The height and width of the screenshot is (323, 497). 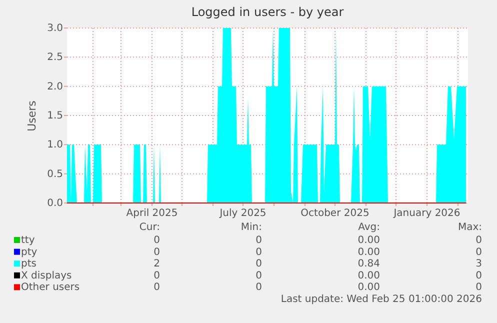 What do you see at coordinates (55, 116) in the screenshot?
I see `y-tick-label: 1.5` at bounding box center [55, 116].